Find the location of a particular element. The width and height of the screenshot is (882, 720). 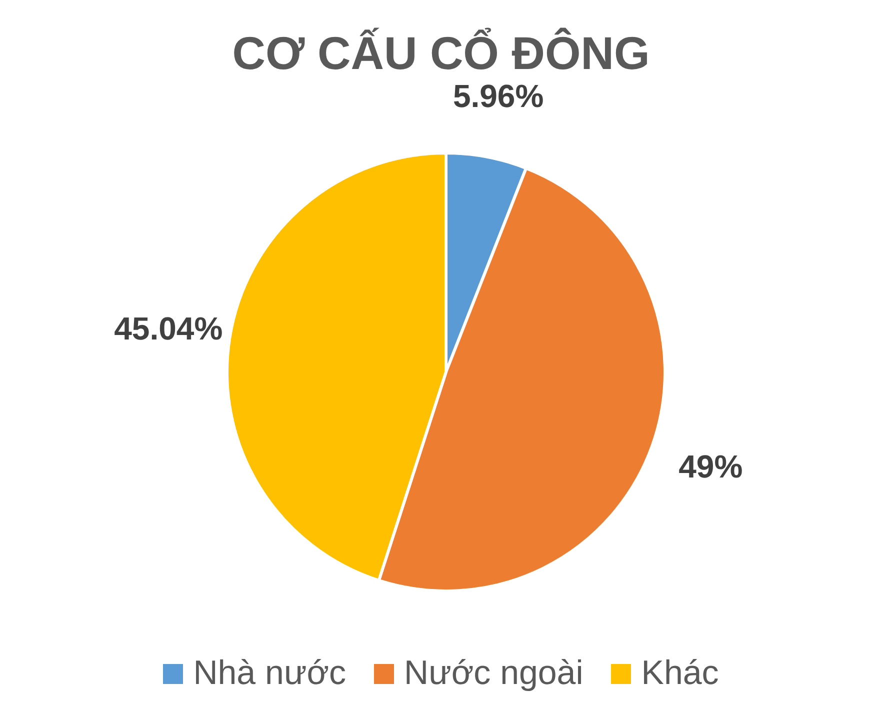

legend-label: Nhà nước is located at coordinates (269, 673).